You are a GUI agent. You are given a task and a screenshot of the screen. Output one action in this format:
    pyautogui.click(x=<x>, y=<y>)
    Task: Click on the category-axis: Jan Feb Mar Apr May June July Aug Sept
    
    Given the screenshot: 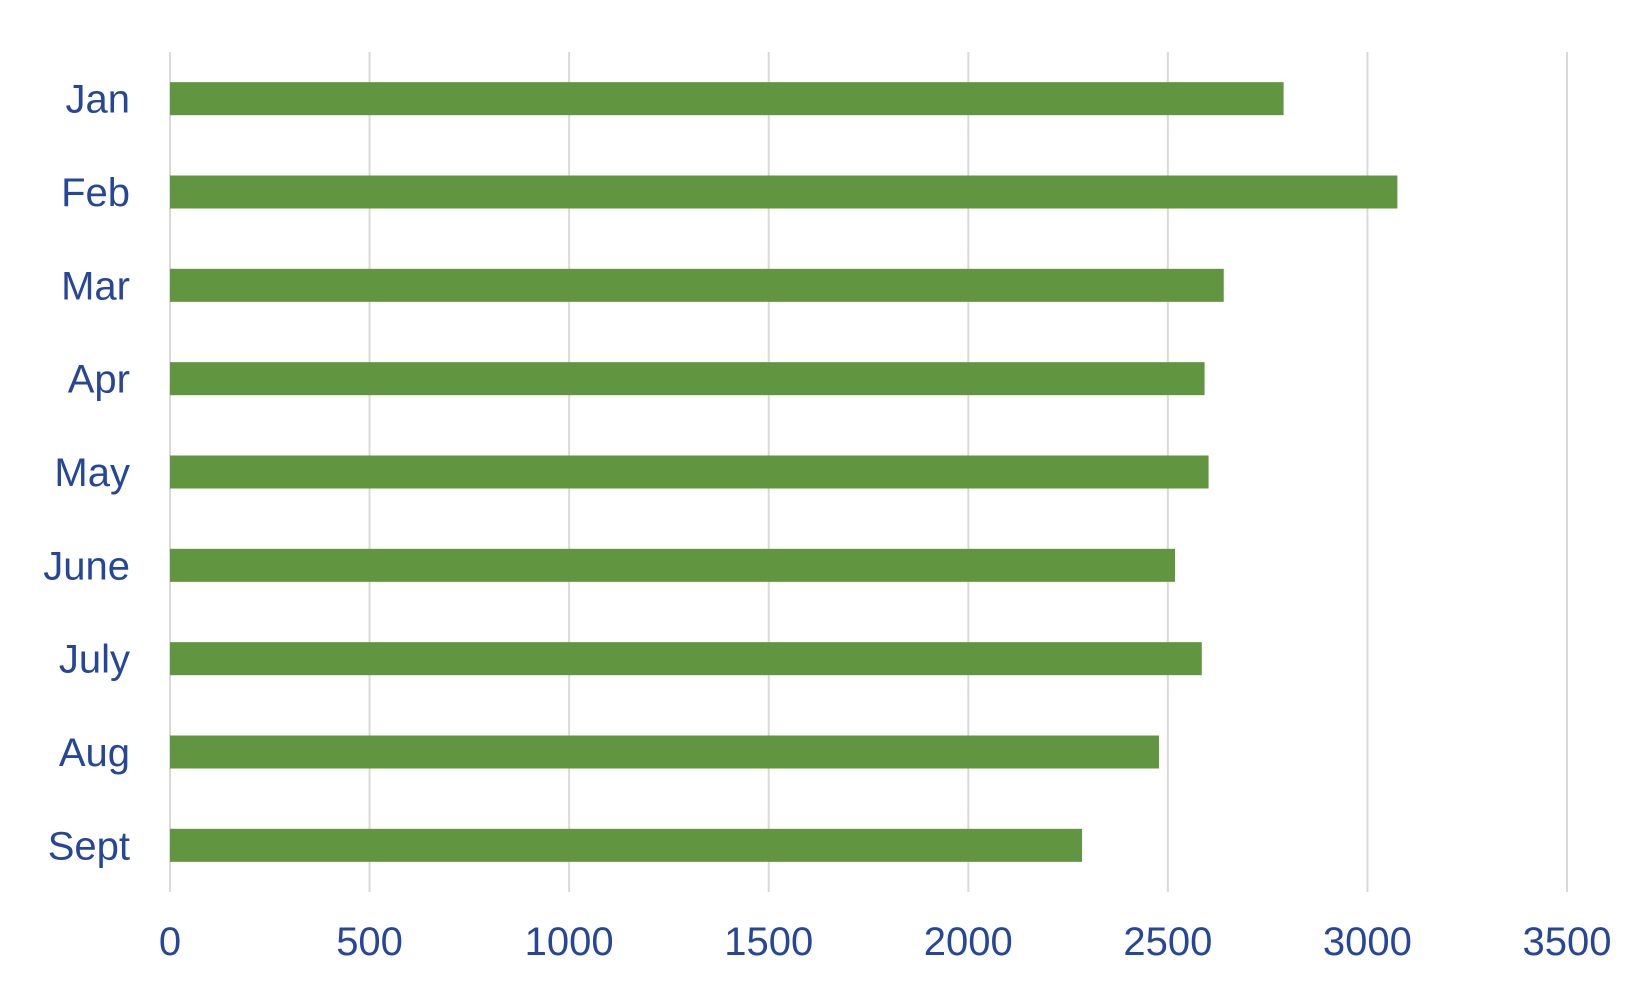 What is the action you would take?
    pyautogui.click(x=86, y=473)
    